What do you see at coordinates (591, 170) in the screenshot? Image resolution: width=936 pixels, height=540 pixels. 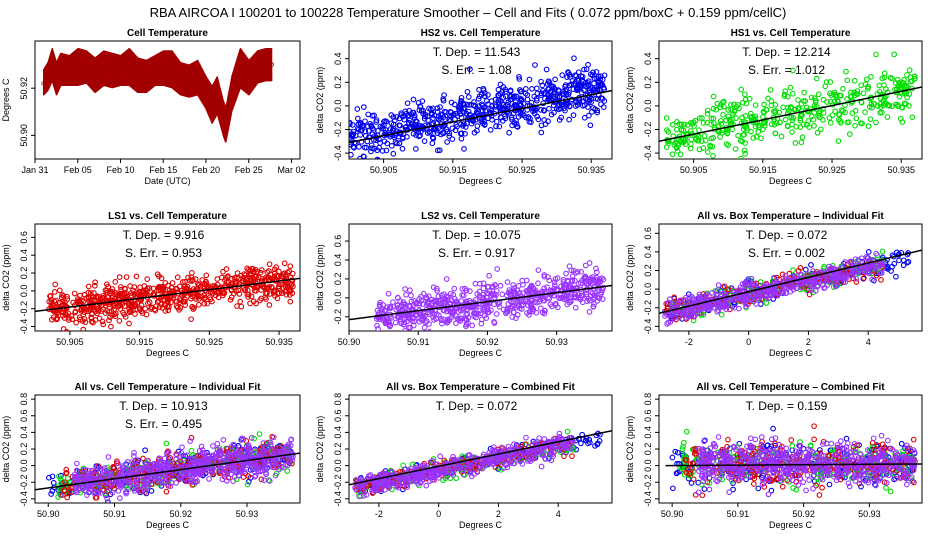 I see `x-tick-label: 50.935` at bounding box center [591, 170].